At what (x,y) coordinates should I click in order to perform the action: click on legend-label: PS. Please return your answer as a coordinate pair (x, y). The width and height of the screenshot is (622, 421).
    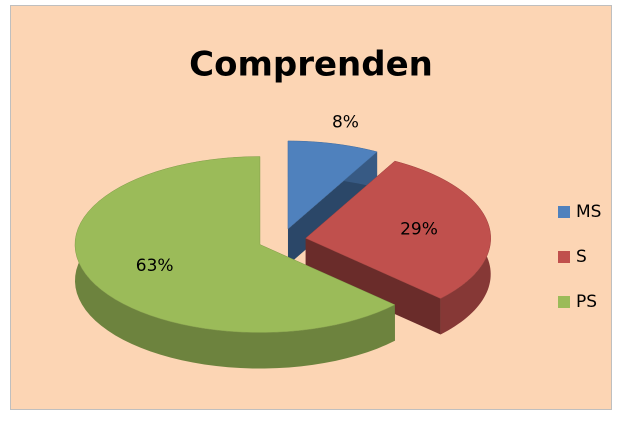
    Looking at the image, I should click on (586, 302).